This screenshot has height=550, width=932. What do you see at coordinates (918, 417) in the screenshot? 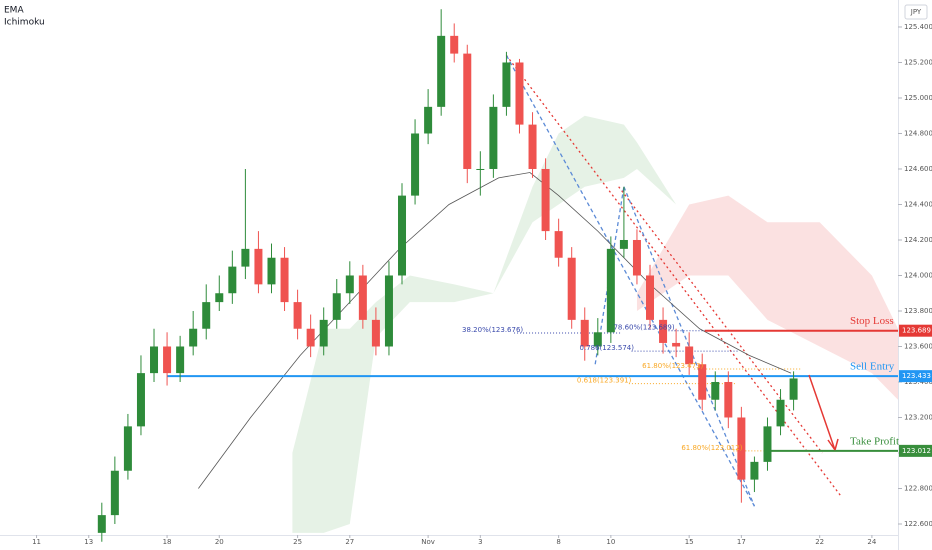
I see `y-tick-label: 123.200` at bounding box center [918, 417].